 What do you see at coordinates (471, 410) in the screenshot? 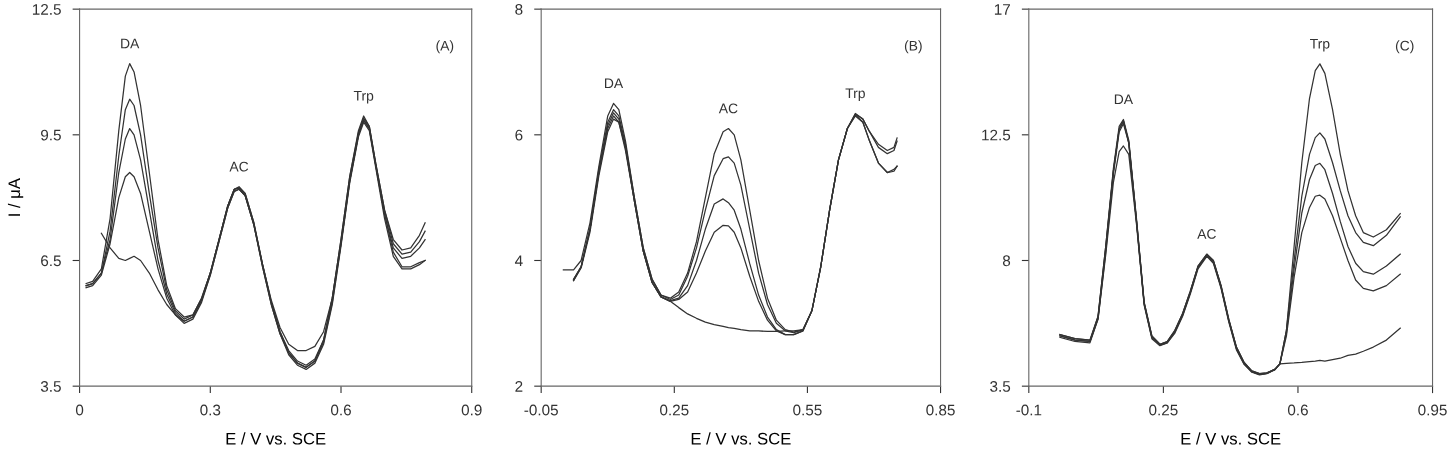
I see `x-tick-label: 0.9` at bounding box center [471, 410].